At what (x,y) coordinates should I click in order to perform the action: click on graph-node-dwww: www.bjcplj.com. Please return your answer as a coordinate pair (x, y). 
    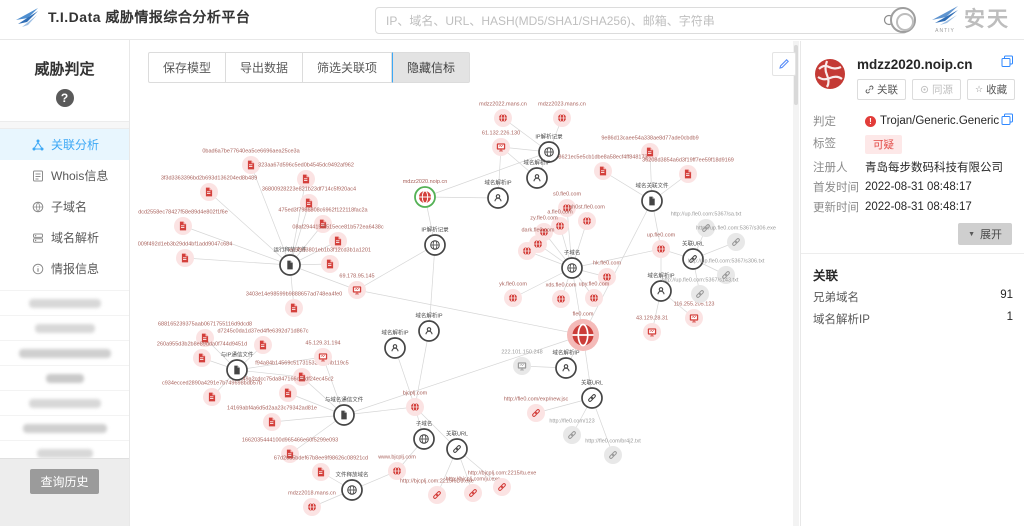
    Looking at the image, I should click on (396, 468).